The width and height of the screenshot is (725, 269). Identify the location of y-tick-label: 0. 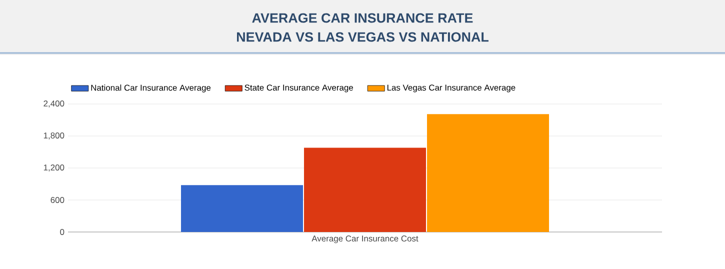
(62, 232).